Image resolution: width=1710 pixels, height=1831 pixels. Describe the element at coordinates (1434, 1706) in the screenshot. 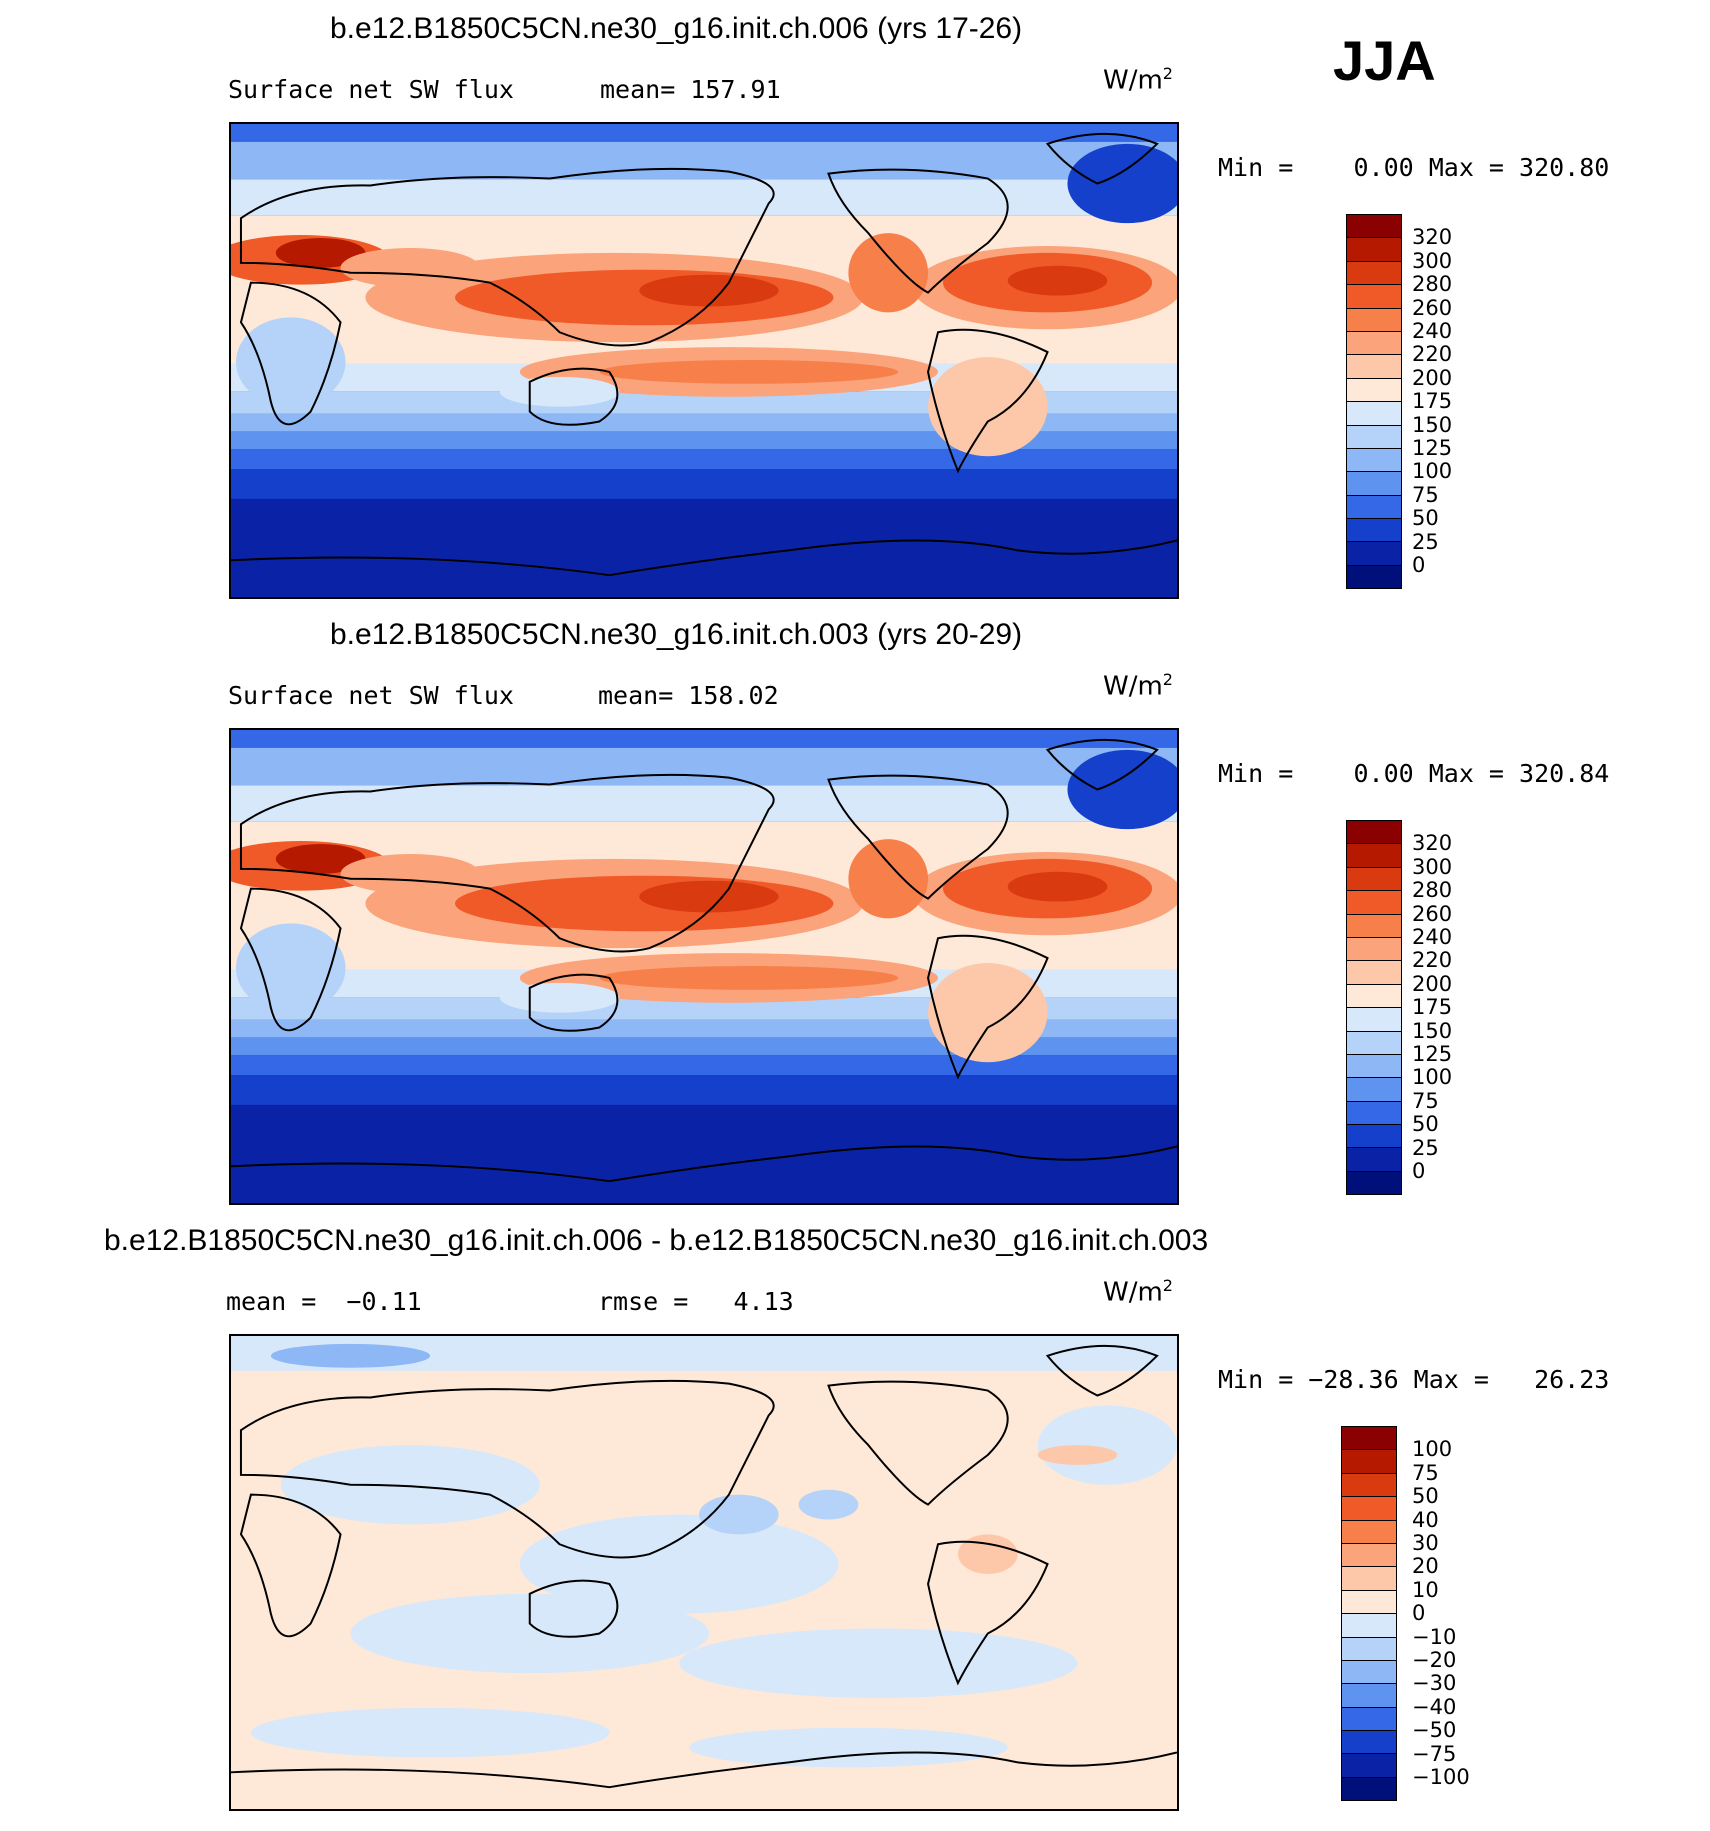

I see `panel3-colorbar-tick-label: −40` at that location.